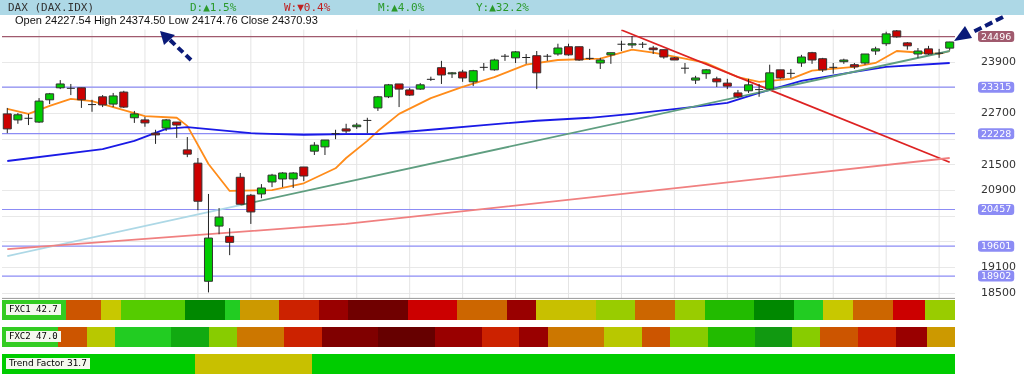 This screenshot has width=1024, height=383. What do you see at coordinates (213, 7) in the screenshot?
I see `text: D:▲1.5%` at bounding box center [213, 7].